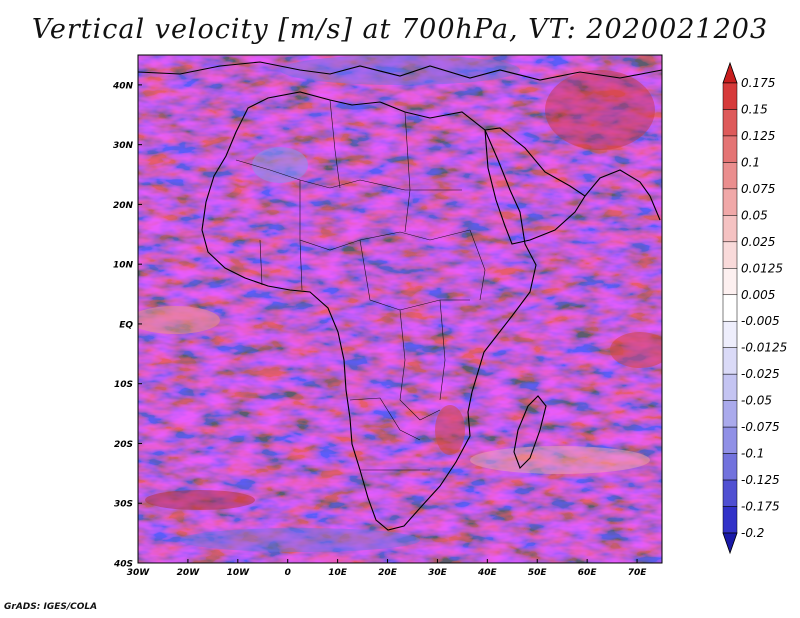 The height and width of the screenshot is (618, 800). I want to click on colorbar-level-label: 0.0125, so click(762, 268).